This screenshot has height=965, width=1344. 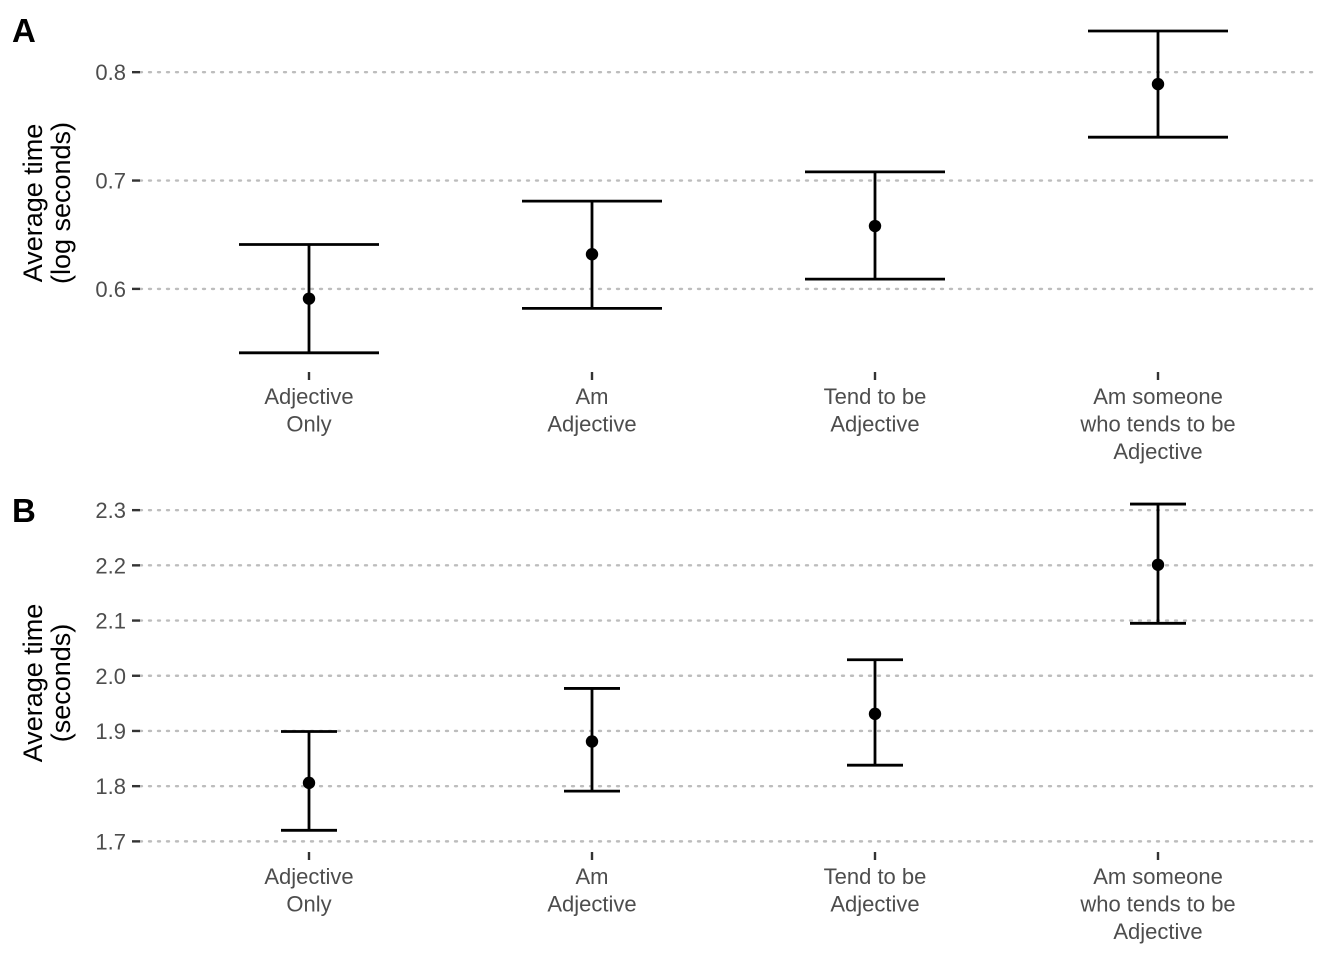 What do you see at coordinates (110, 731) in the screenshot?
I see `y-tick-label: 1.9` at bounding box center [110, 731].